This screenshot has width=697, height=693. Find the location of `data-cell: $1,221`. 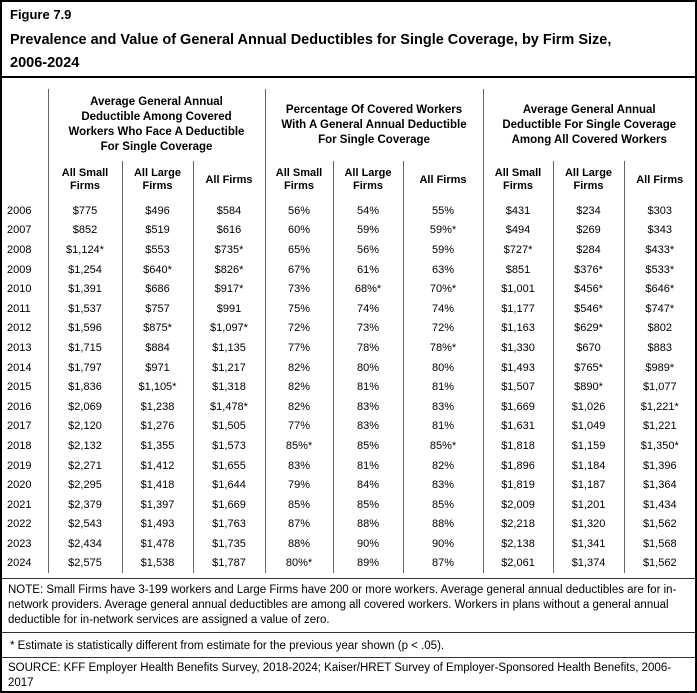

data-cell: $1,221 is located at coordinates (659, 426).